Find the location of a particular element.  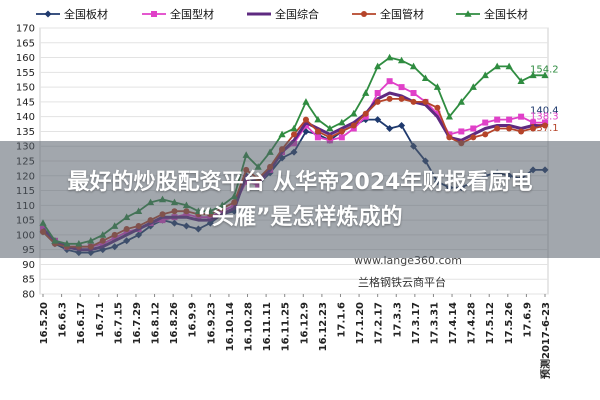

x-tick-label: 17.3.31 is located at coordinates (434, 323).